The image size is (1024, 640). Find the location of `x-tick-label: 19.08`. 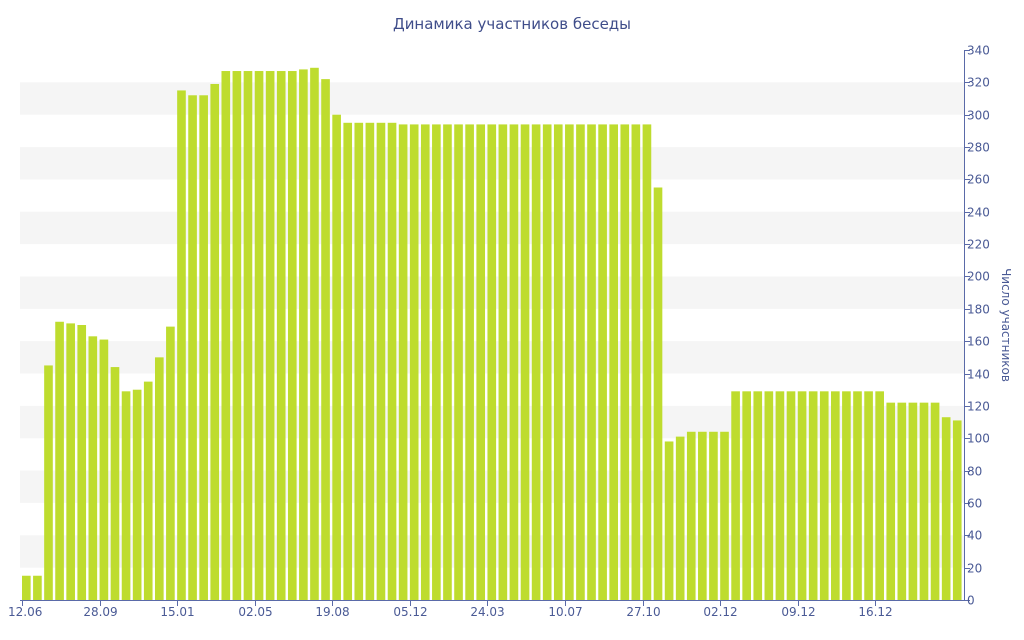

x-tick-label: 19.08 is located at coordinates (332, 612).